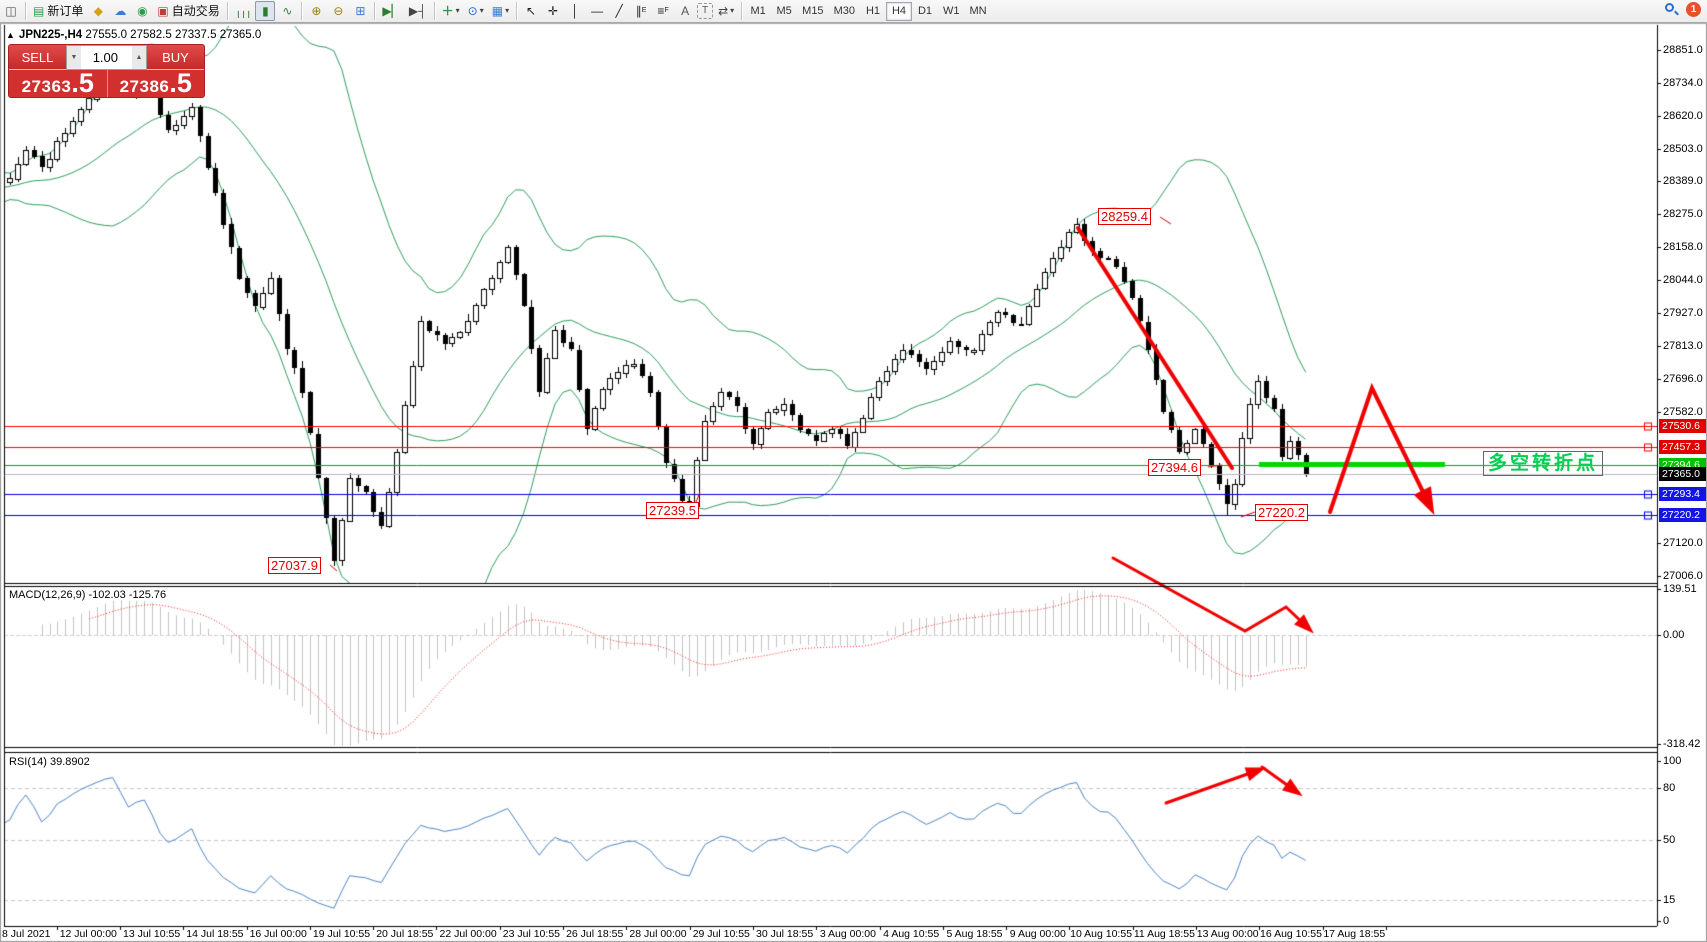 The height and width of the screenshot is (942, 1707). I want to click on buy-button: BUY, so click(175, 57).